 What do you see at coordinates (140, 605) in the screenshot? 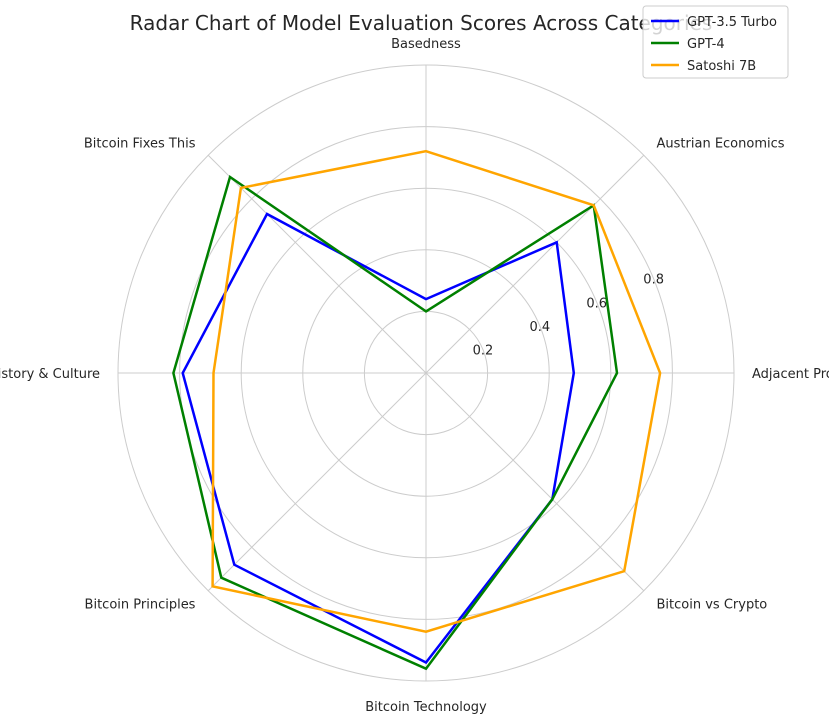
I see `category-label: Bitcoin Principles` at bounding box center [140, 605].